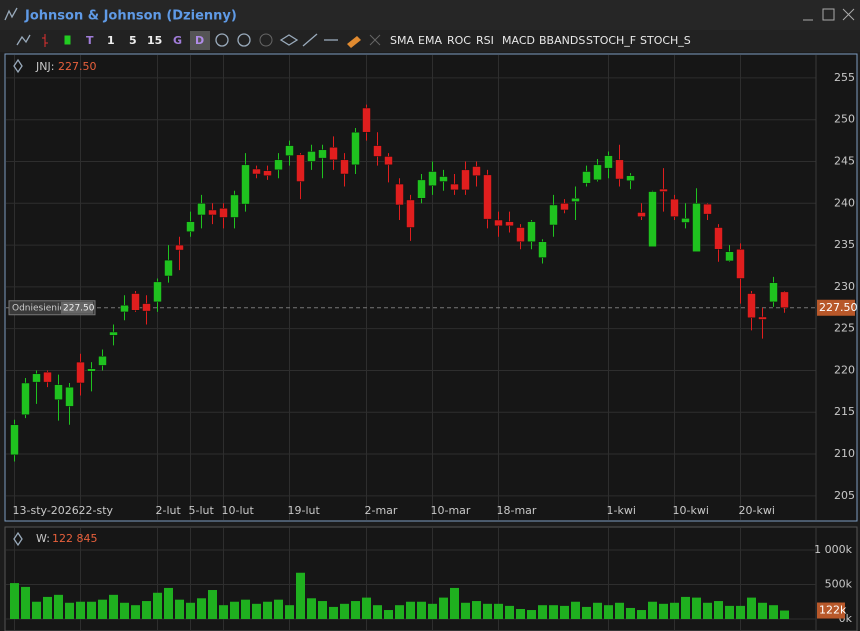 Image resolution: width=860 pixels, height=631 pixels. I want to click on x-tick-label: 20-kwi, so click(757, 510).